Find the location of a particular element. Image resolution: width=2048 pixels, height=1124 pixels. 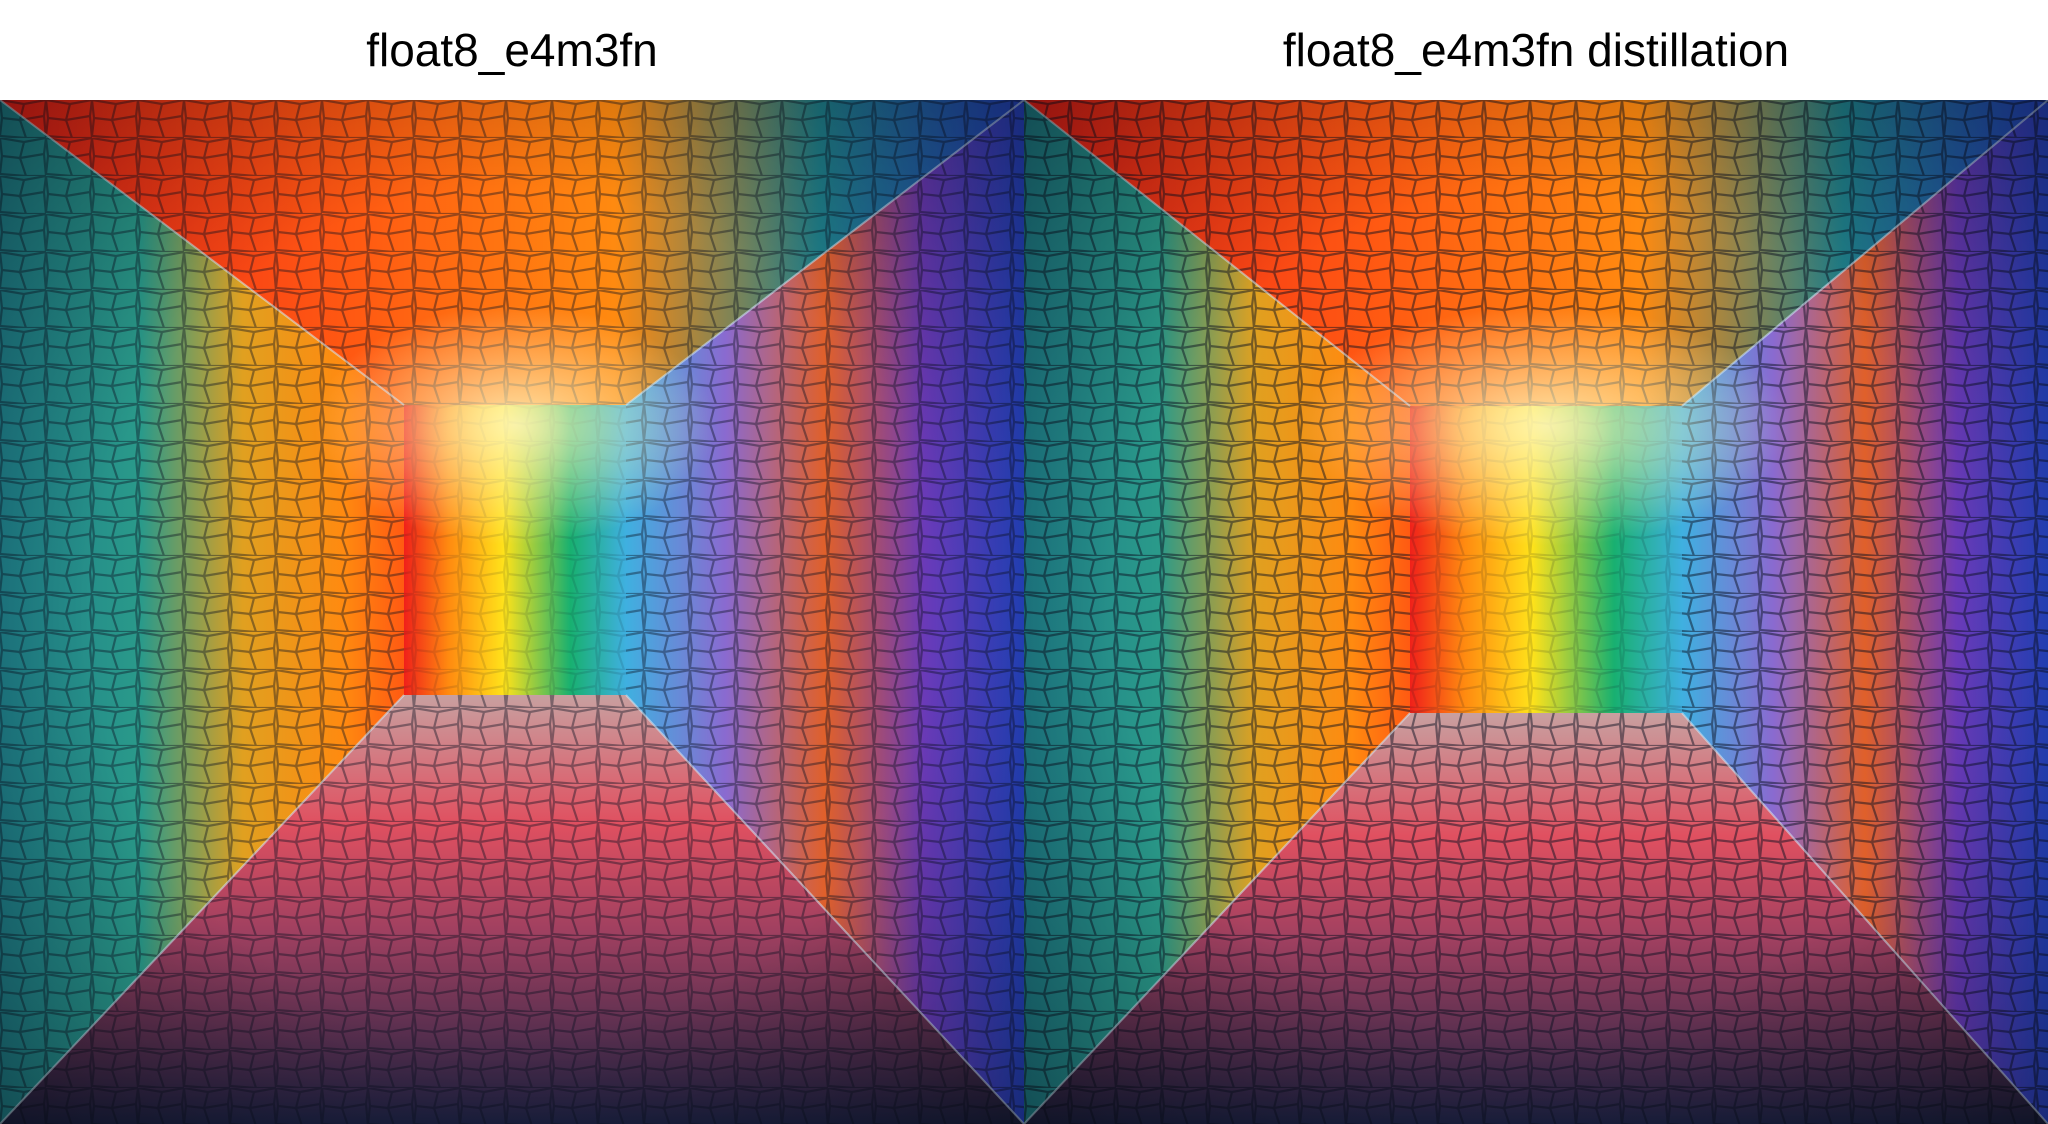

title-bar: float8_e4m3fn float8_e4m3fn distillation is located at coordinates (1024, 50).